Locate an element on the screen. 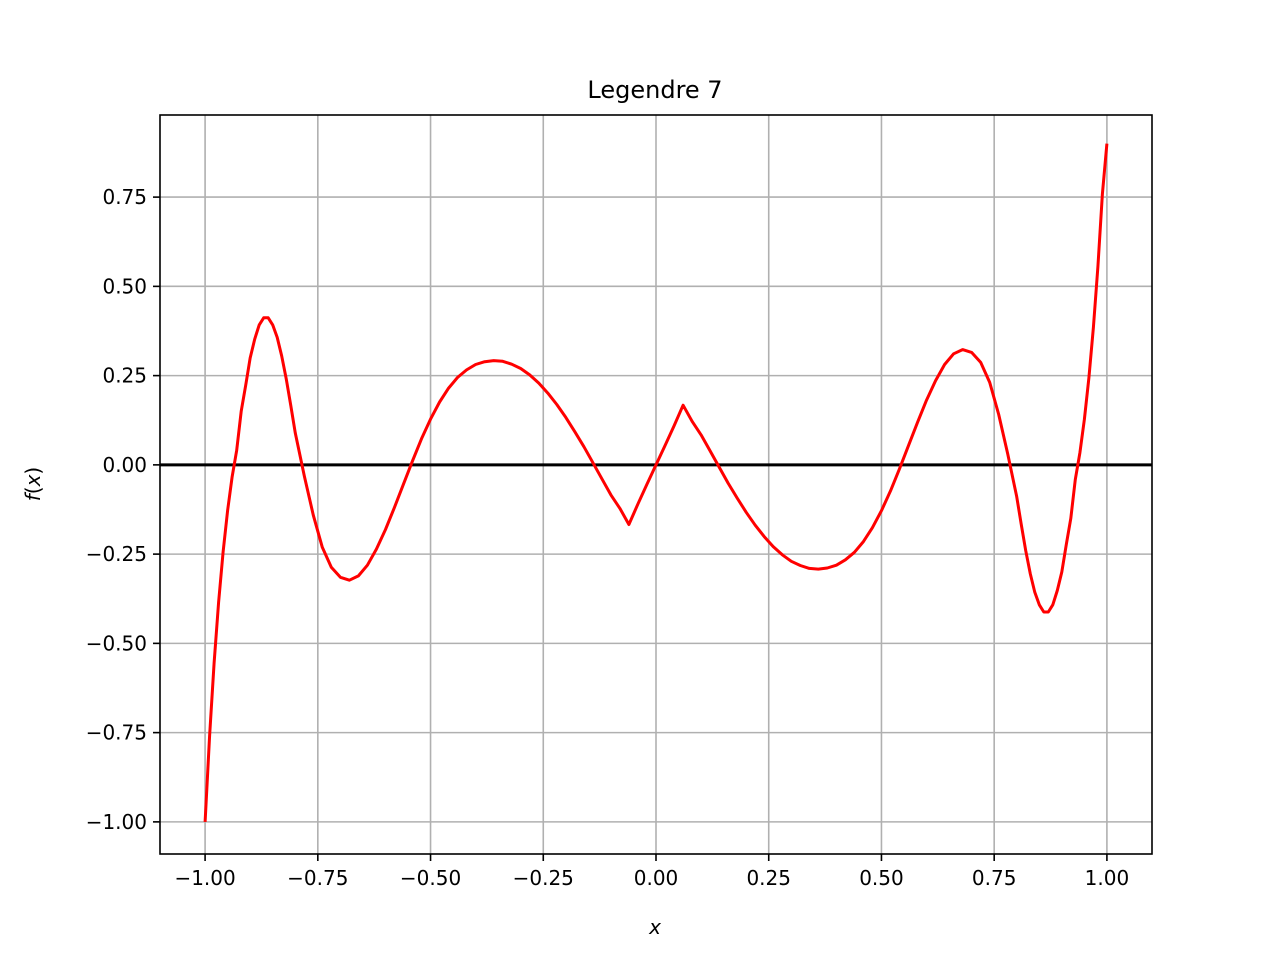 The height and width of the screenshot is (960, 1280). y-tick-label: 0.00 is located at coordinates (124, 465).